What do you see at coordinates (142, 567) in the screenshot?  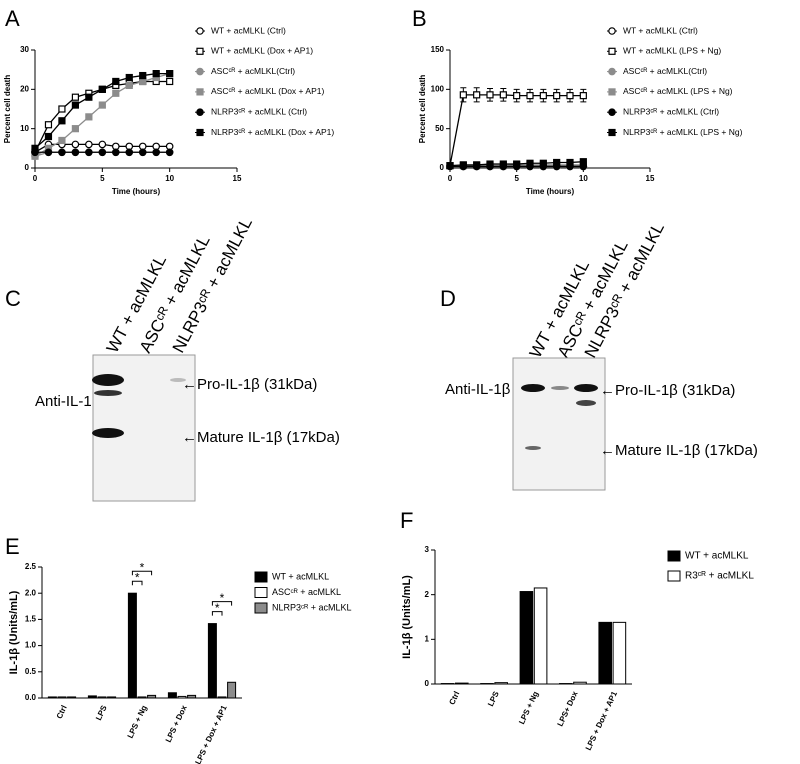 I see `significance-label: *` at bounding box center [142, 567].